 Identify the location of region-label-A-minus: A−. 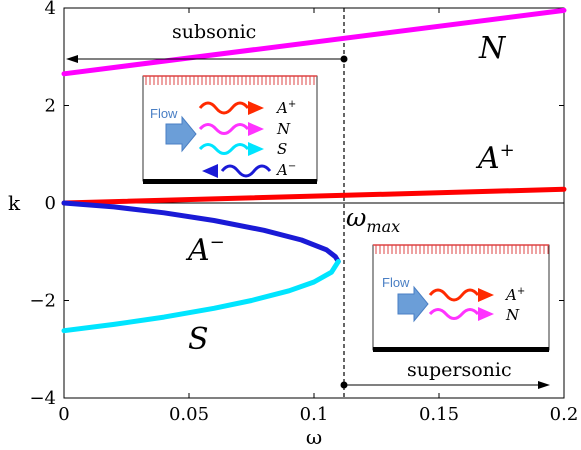
(205, 250).